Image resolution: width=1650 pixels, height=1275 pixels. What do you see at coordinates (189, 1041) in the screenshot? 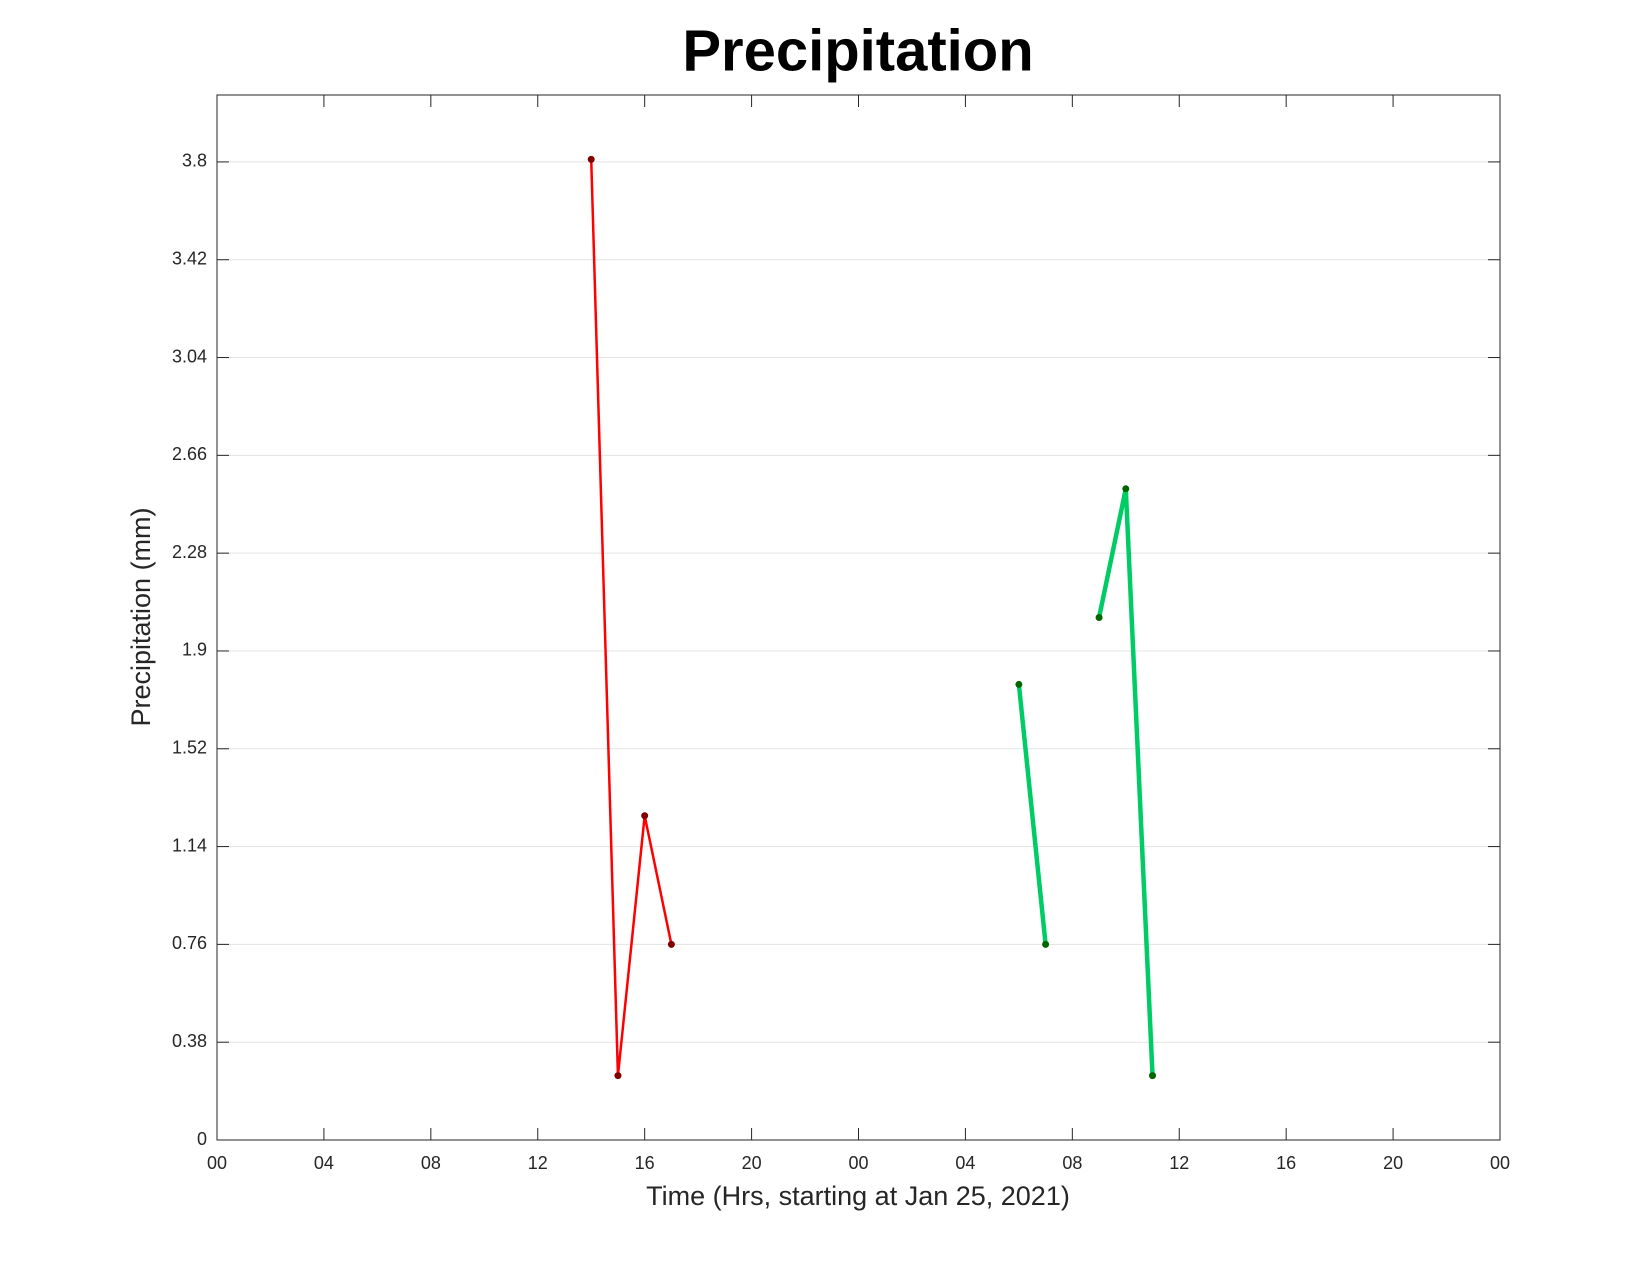
I see `y-tick-label: 0.38` at bounding box center [189, 1041].